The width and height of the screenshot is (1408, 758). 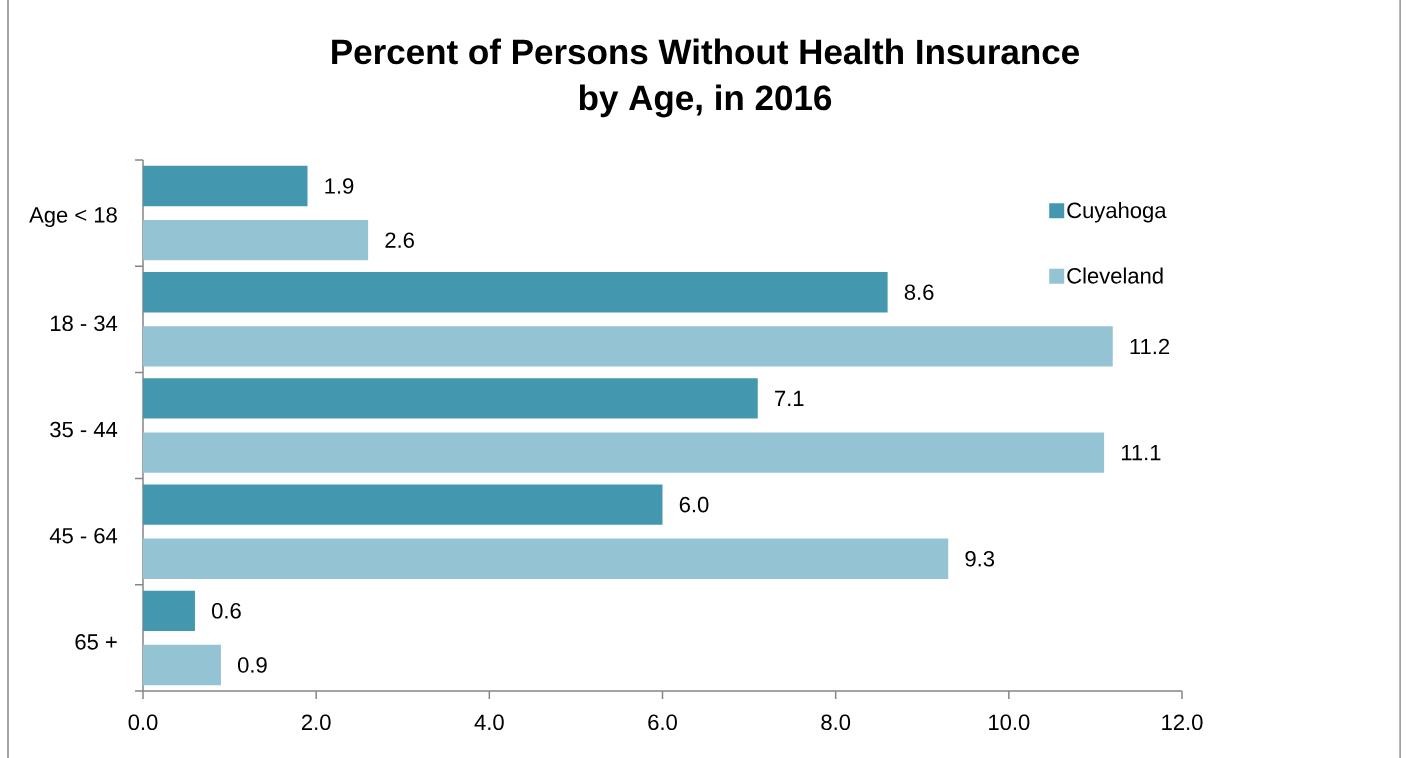 I want to click on y-tick-label: 65 +, so click(x=96, y=642).